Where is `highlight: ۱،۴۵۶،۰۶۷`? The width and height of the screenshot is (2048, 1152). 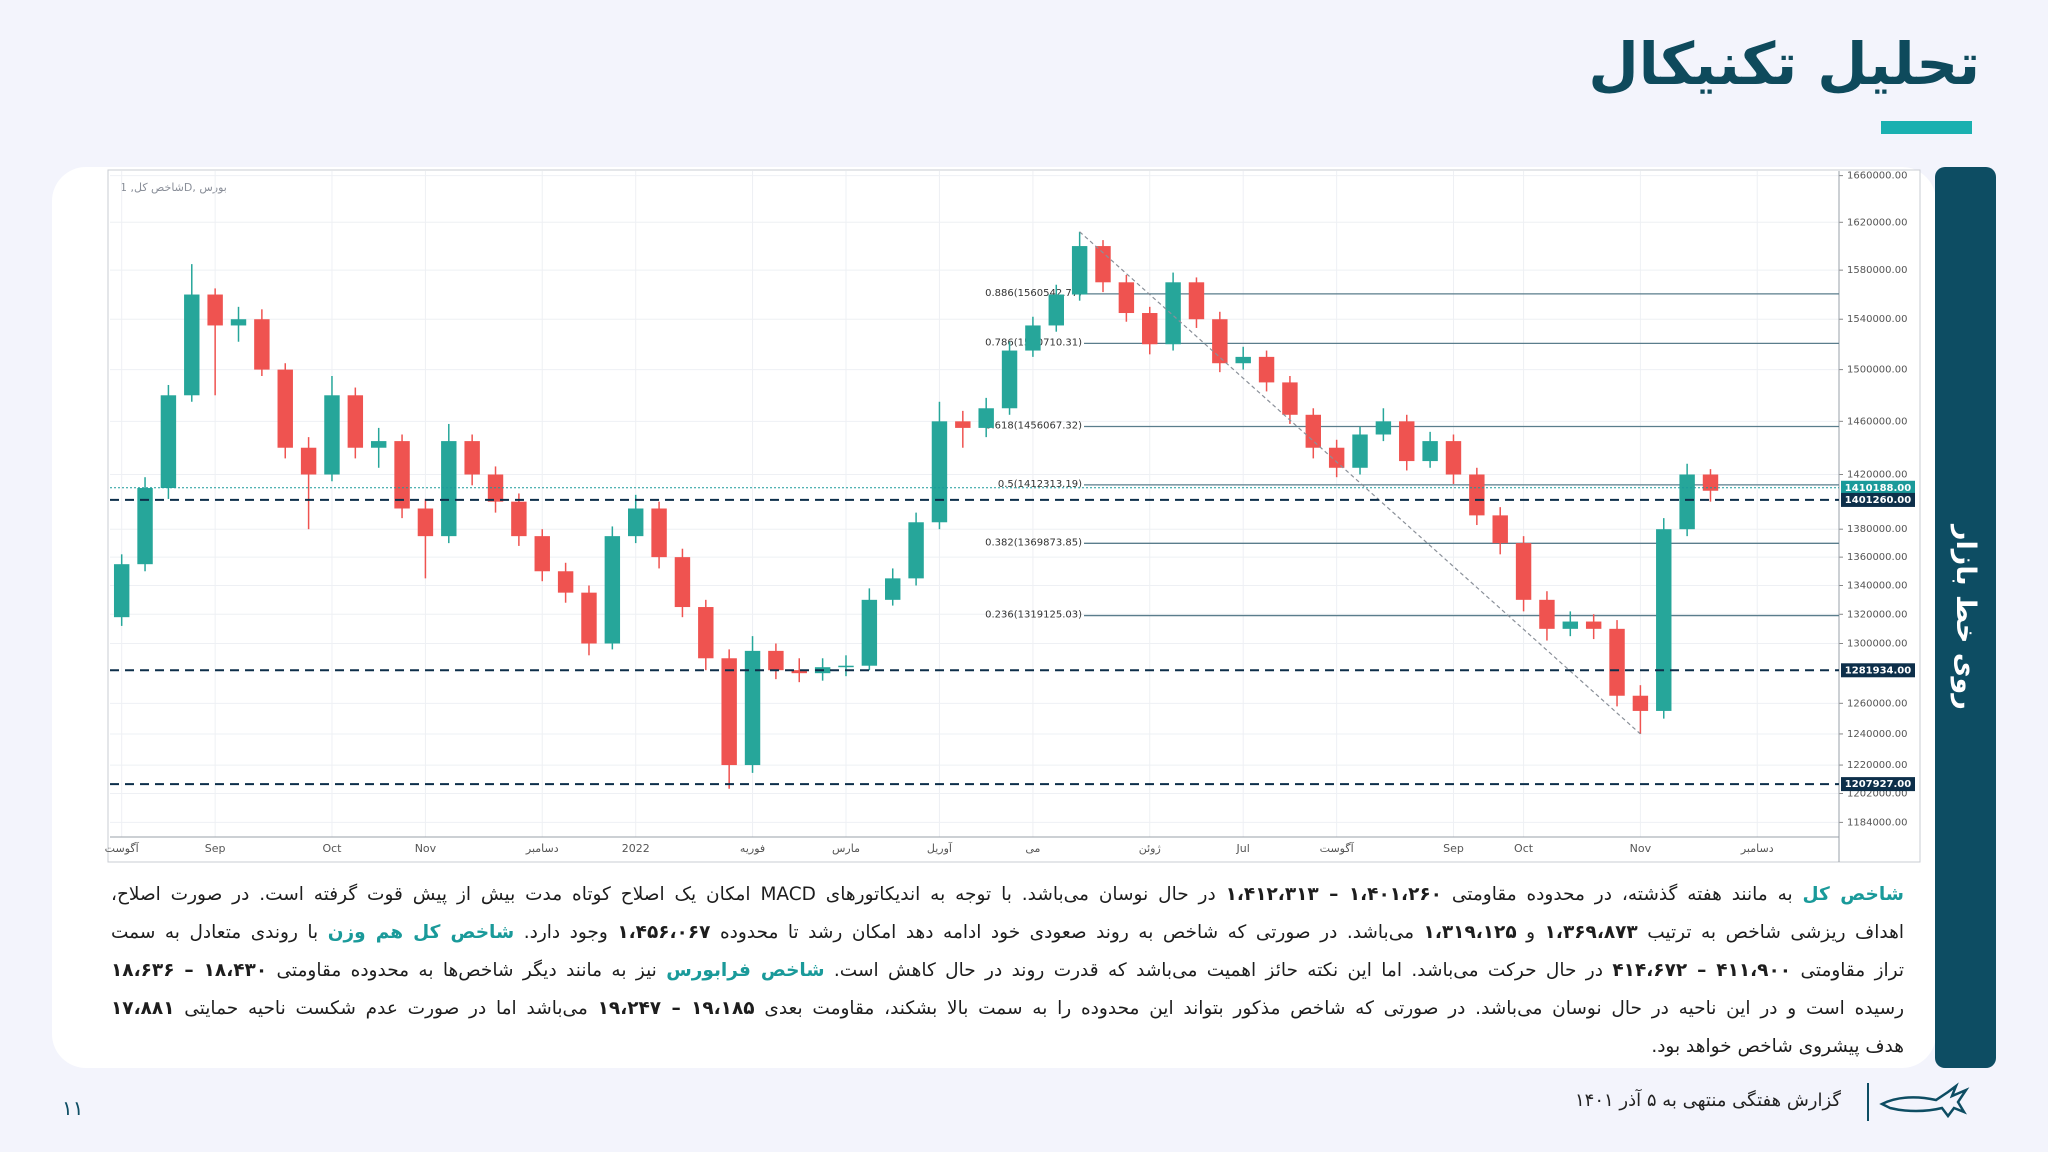 highlight: ۱،۴۵۶،۰۶۷ is located at coordinates (664, 932).